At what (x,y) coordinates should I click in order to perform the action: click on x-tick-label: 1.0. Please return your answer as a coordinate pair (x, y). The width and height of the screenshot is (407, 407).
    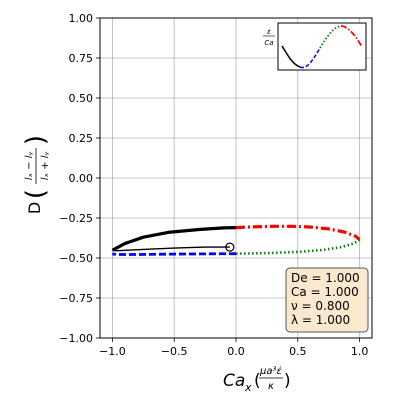
    Looking at the image, I should click on (360, 351).